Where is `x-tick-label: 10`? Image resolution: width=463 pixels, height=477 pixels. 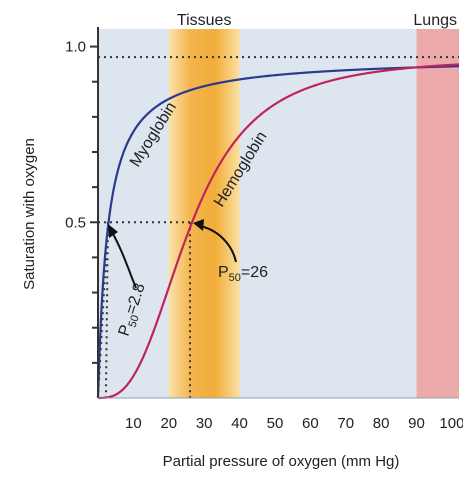 x-tick-label: 10 is located at coordinates (133, 423).